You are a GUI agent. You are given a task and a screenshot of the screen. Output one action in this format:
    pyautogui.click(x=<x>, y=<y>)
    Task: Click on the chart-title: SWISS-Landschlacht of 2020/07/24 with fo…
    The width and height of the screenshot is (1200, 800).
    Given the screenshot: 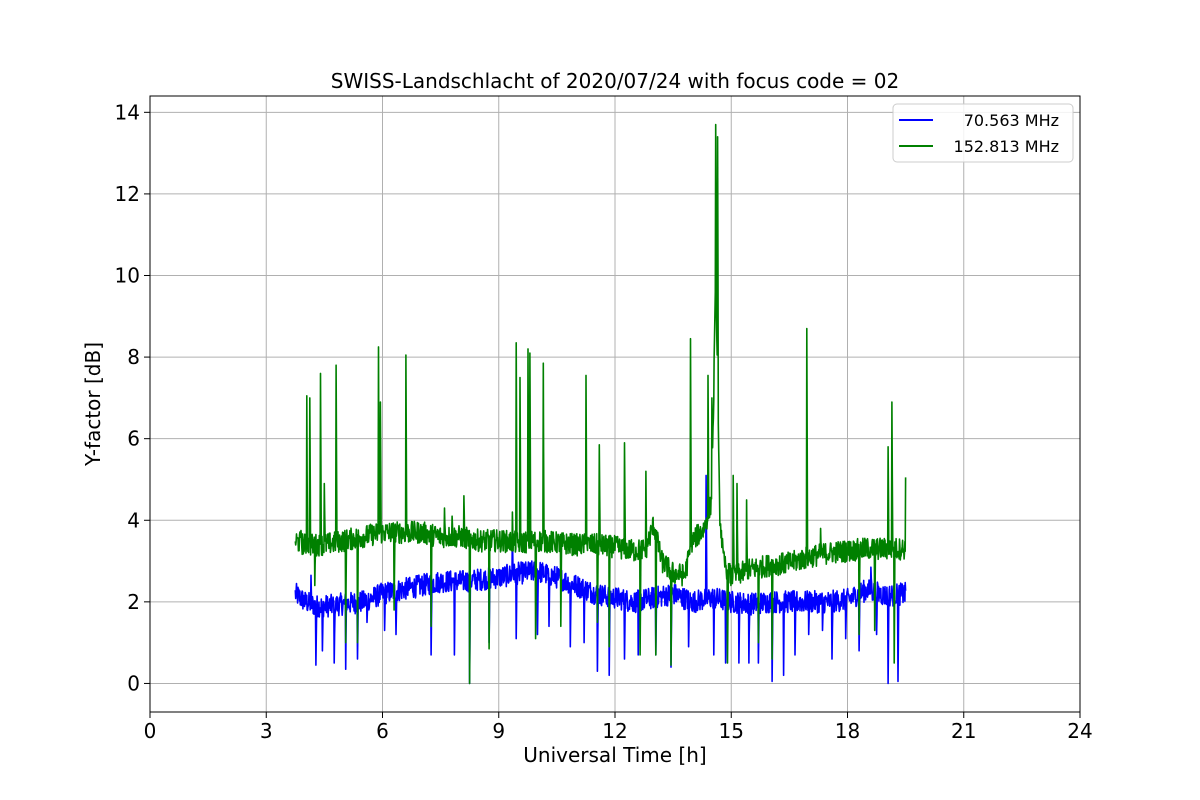 What is the action you would take?
    pyautogui.click(x=615, y=81)
    